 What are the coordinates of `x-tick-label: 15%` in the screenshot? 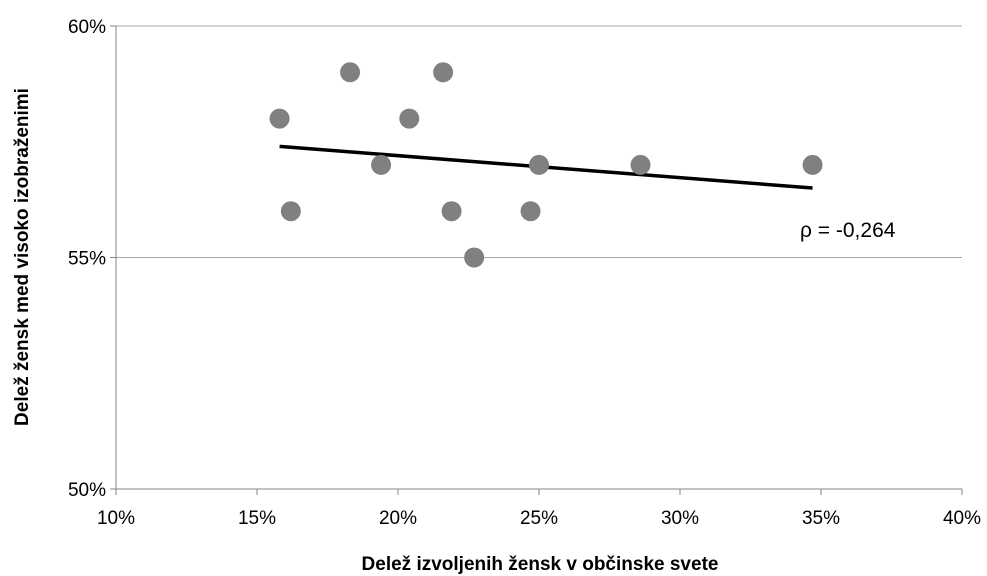 It's located at (257, 518).